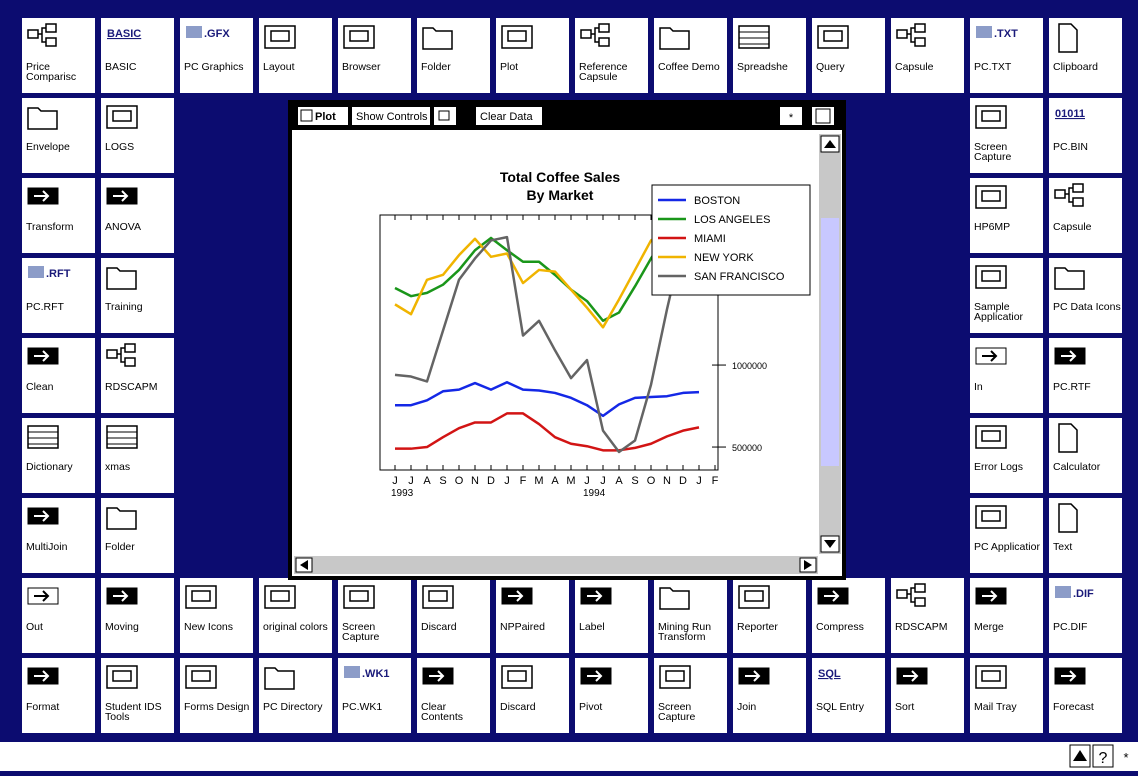 Image resolution: width=1138 pixels, height=776 pixels. What do you see at coordinates (769, 695) in the screenshot?
I see `app-icon: Join` at bounding box center [769, 695].